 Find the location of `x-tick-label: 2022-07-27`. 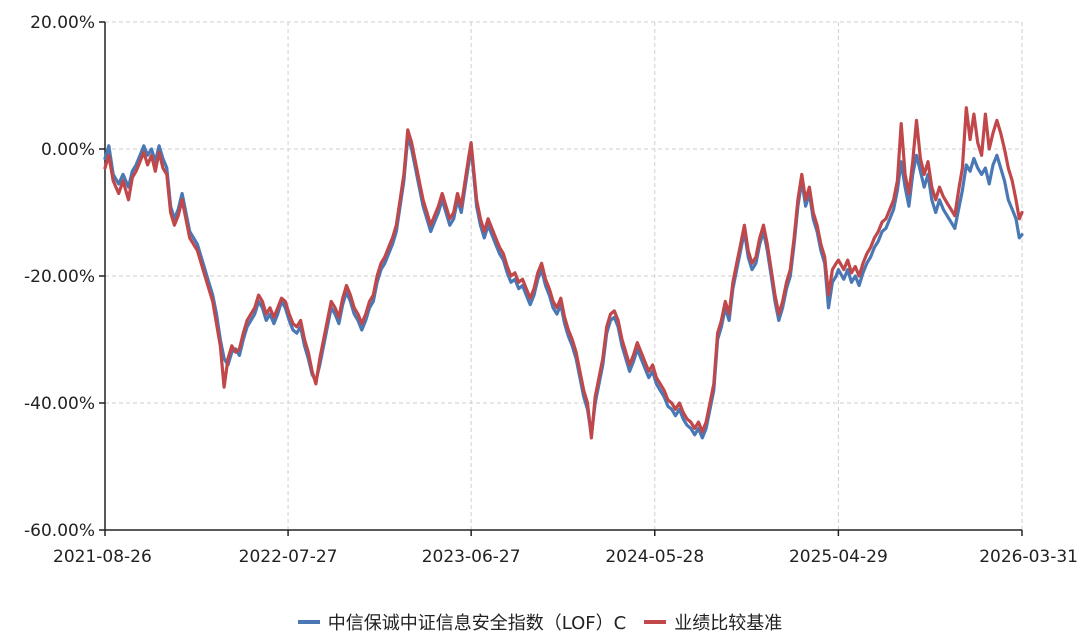

x-tick-label: 2022-07-27 is located at coordinates (288, 557).